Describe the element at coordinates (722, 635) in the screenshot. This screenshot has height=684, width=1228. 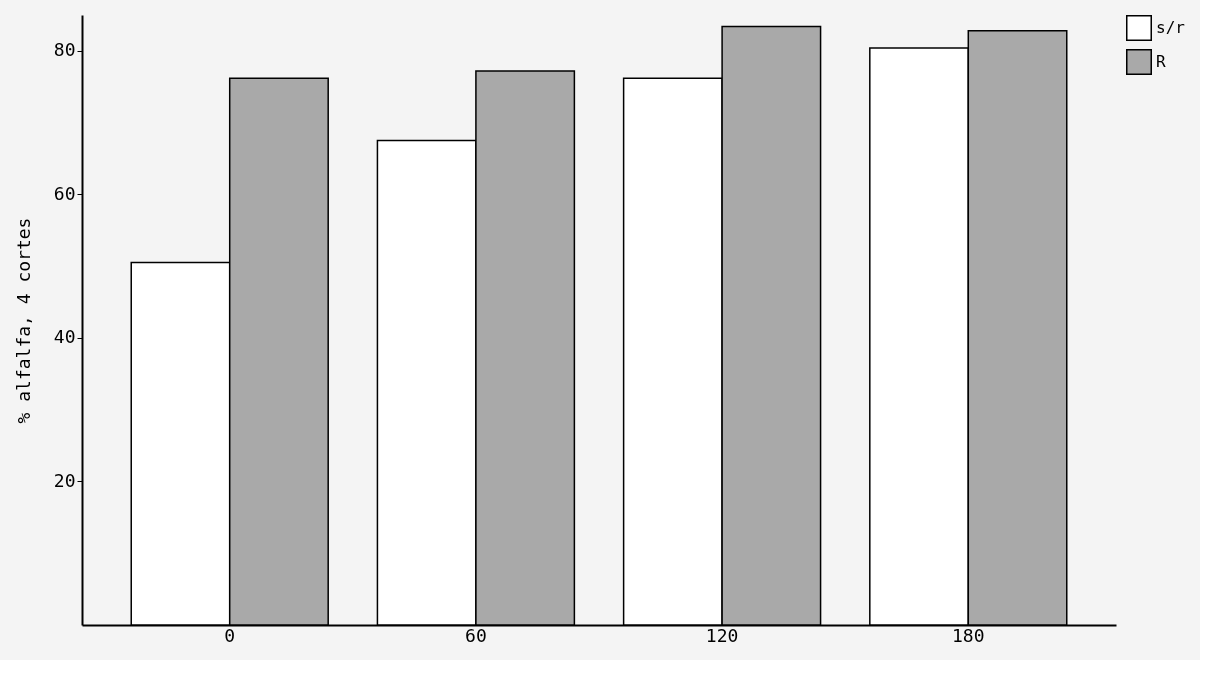
I see `x-tick-label: 120` at that location.